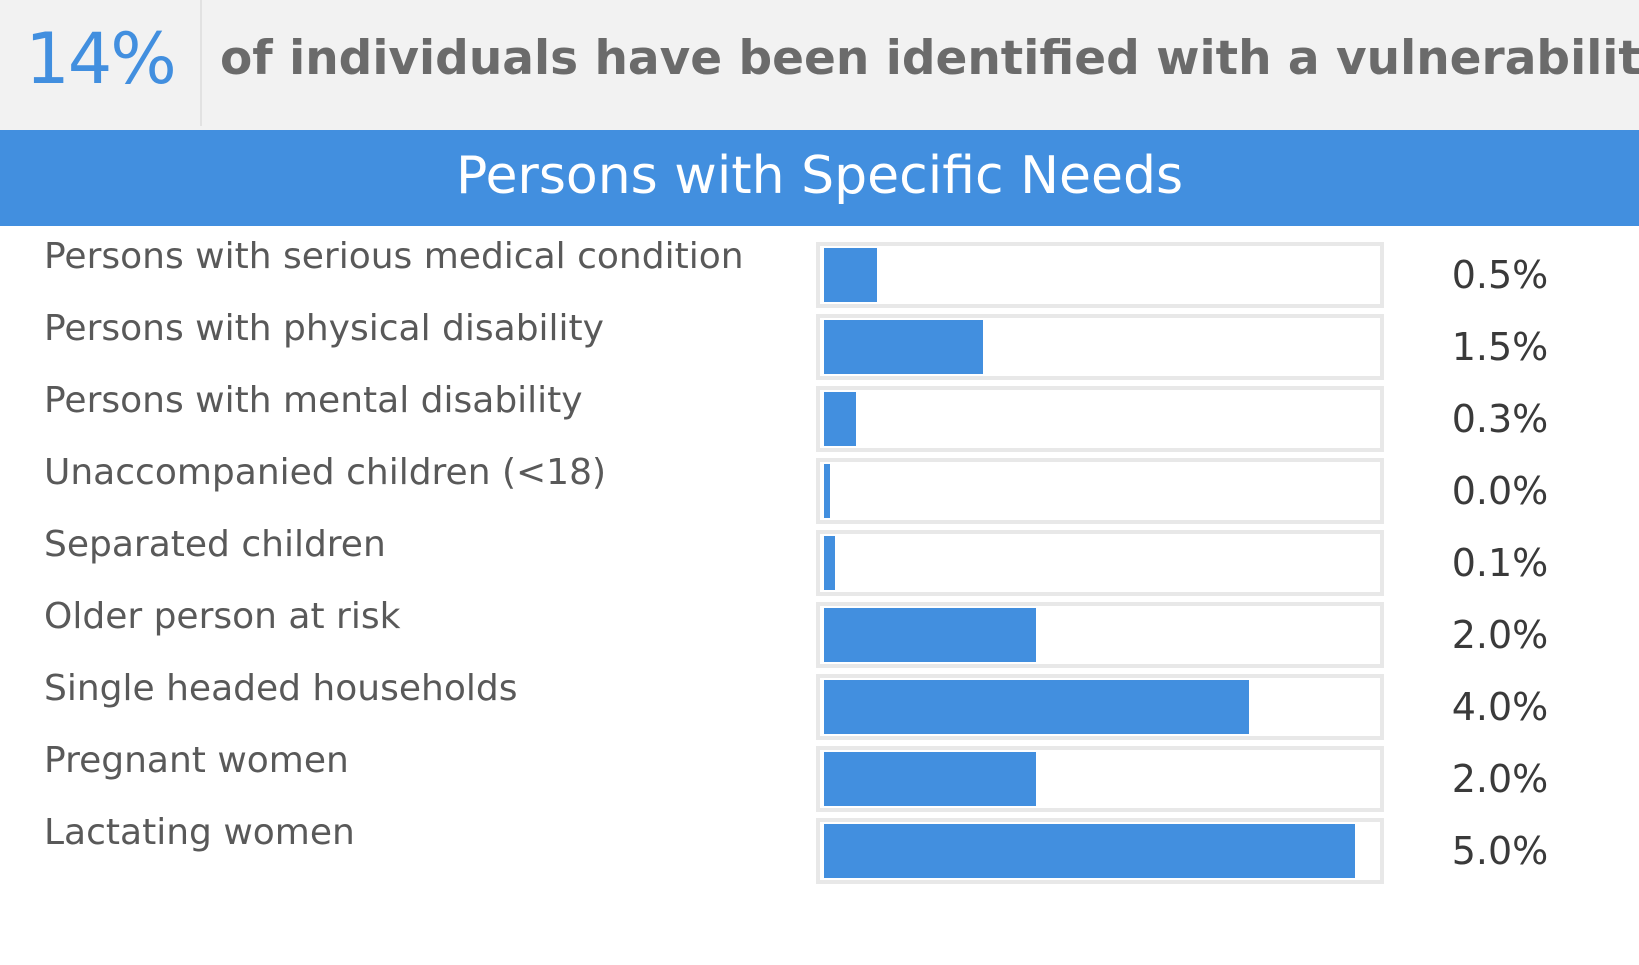  I want to click on chart-row: Lactating women 5.0%, so click(819, 843).